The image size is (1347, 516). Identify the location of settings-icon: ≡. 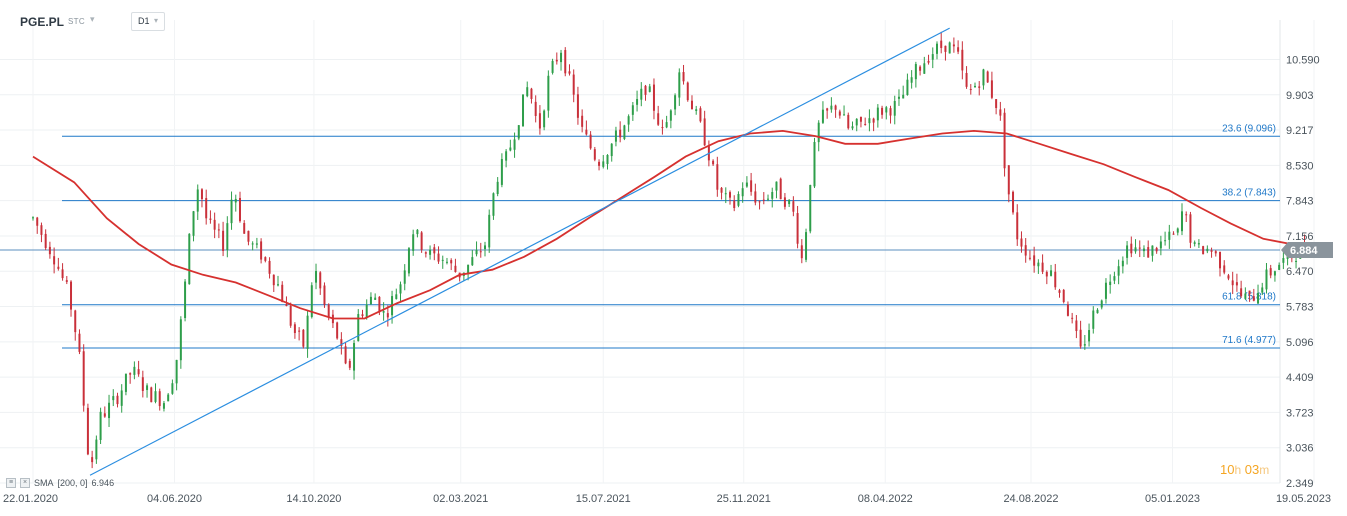
(11, 483).